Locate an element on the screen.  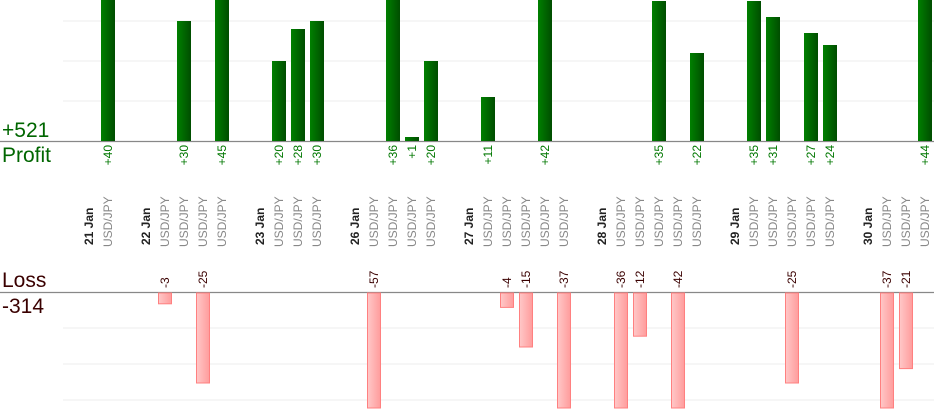
profit-value-label: +11 is located at coordinates (488, 155).